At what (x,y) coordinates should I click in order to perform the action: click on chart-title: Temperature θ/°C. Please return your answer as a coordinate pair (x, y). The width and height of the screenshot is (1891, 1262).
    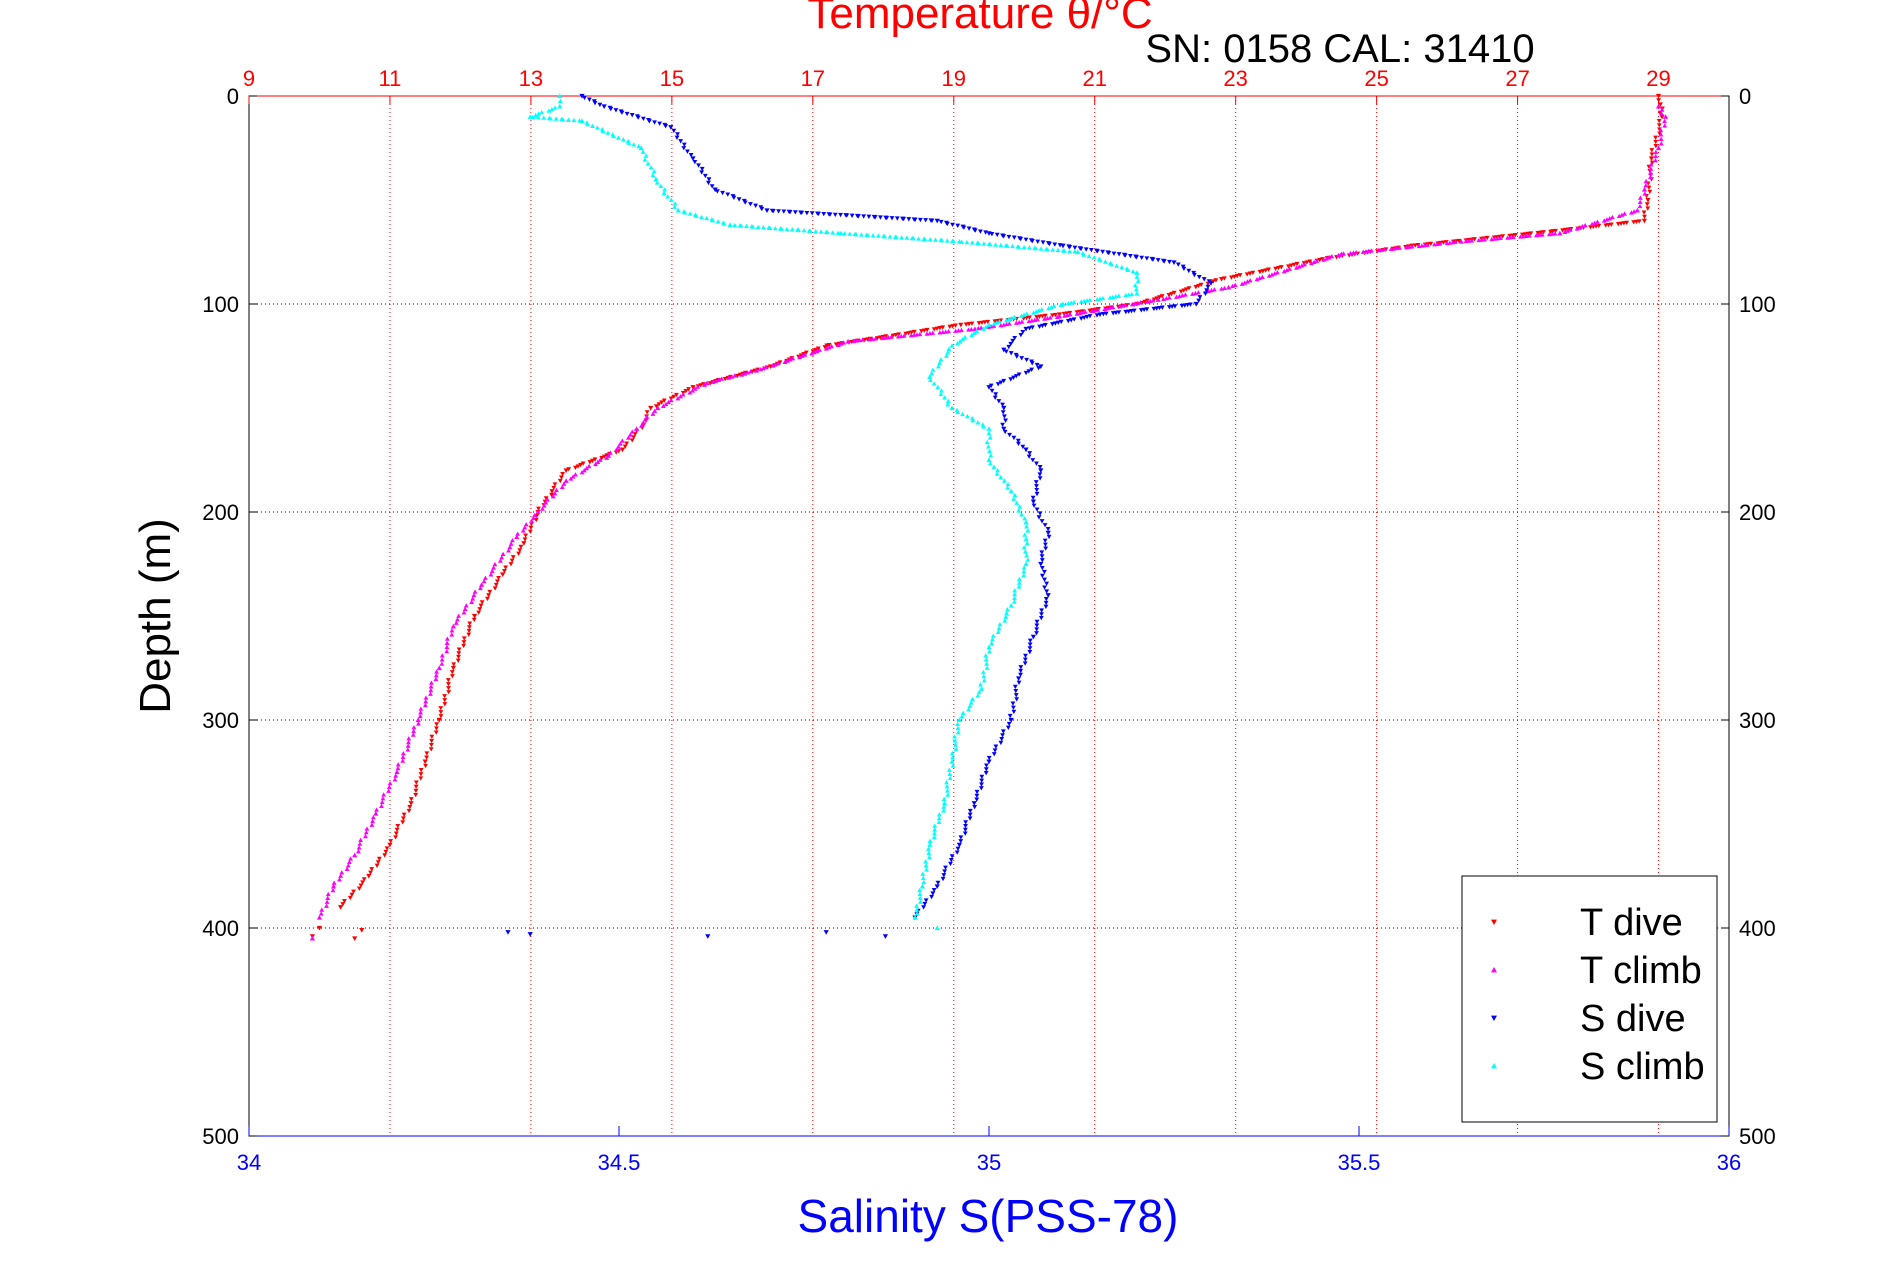
    Looking at the image, I should click on (979, 19).